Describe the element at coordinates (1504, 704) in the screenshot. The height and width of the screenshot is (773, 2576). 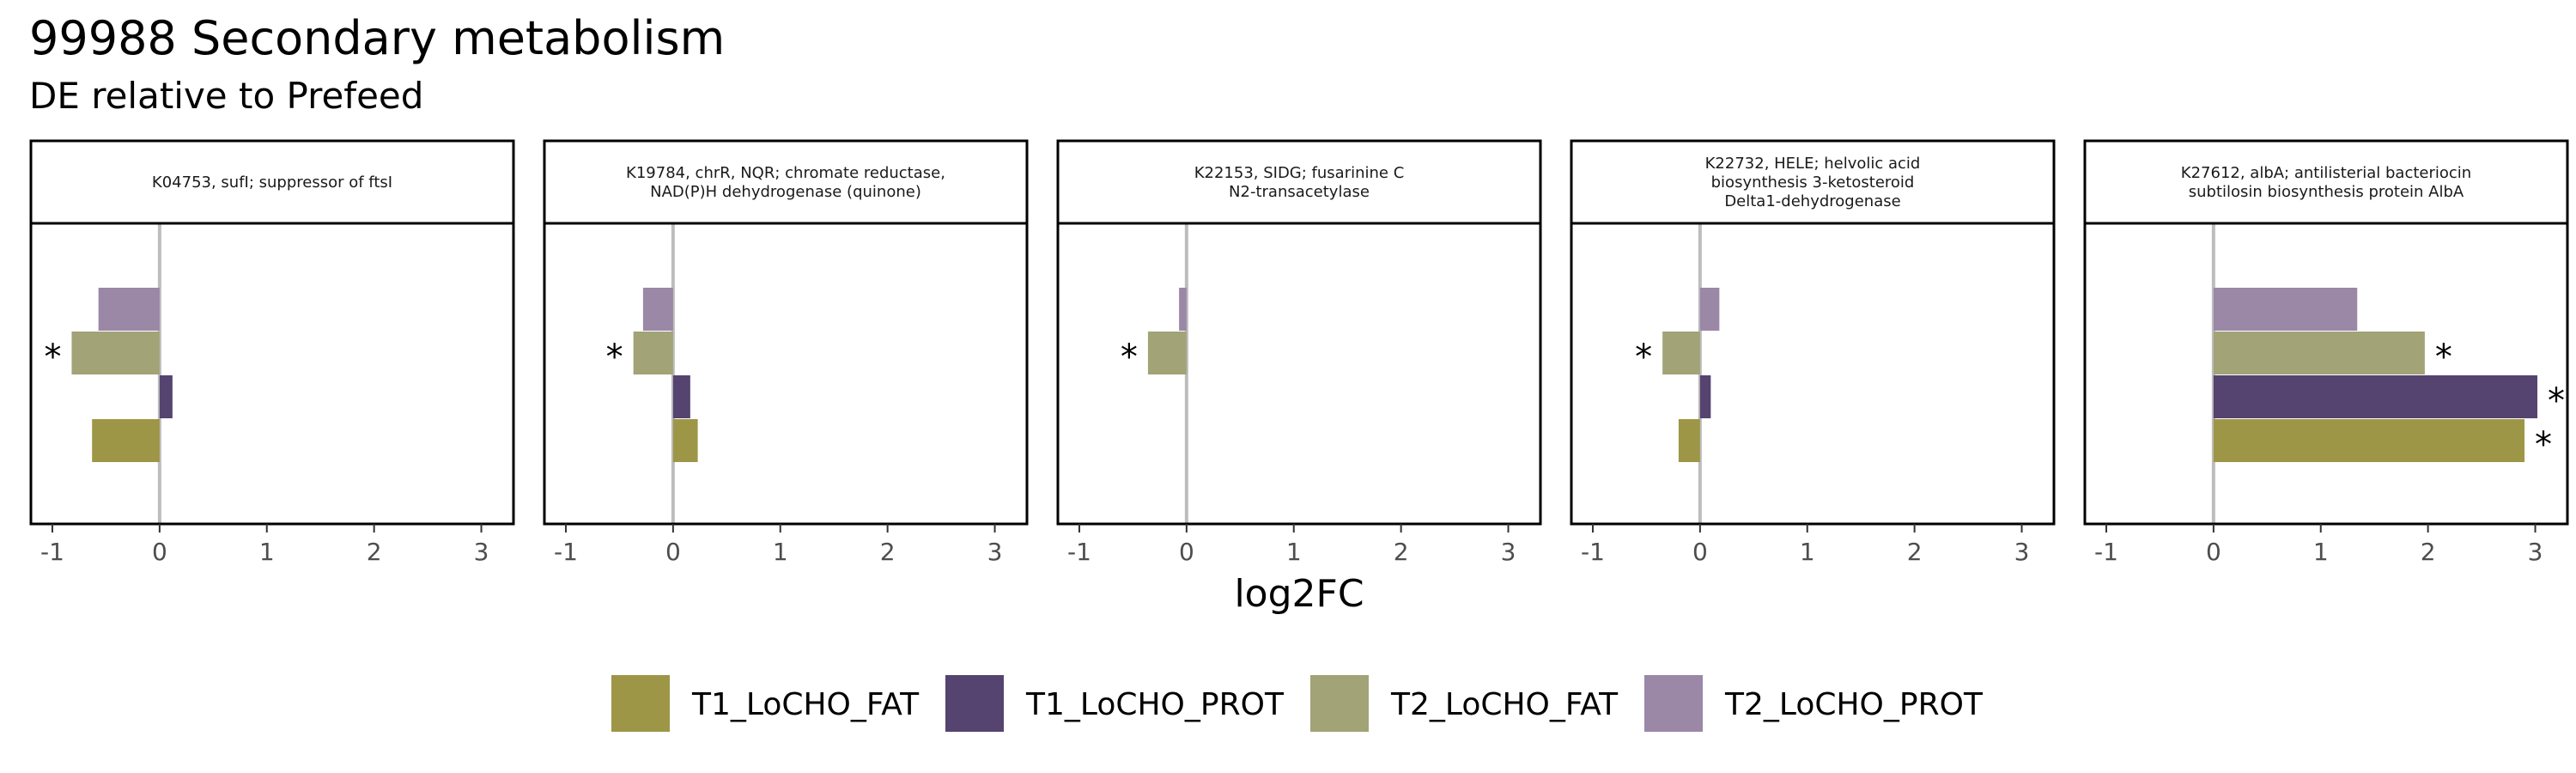
I see `legend-label: T2_LoCHO_FAT` at that location.